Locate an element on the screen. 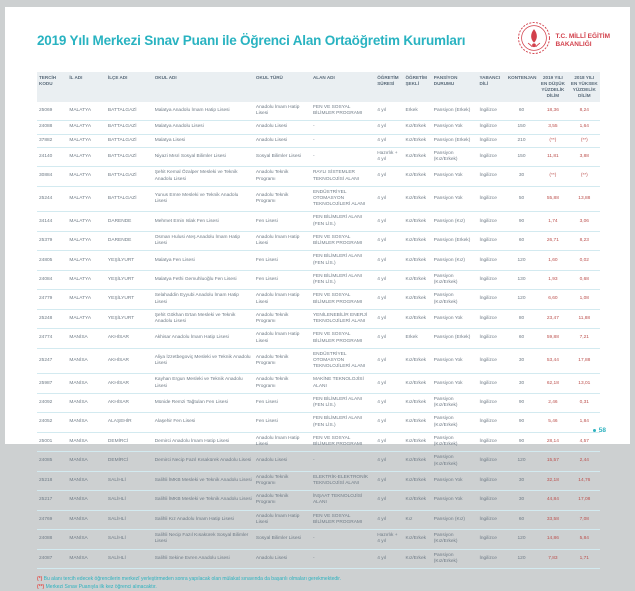  cell-code: 25247 is located at coordinates (52, 361).